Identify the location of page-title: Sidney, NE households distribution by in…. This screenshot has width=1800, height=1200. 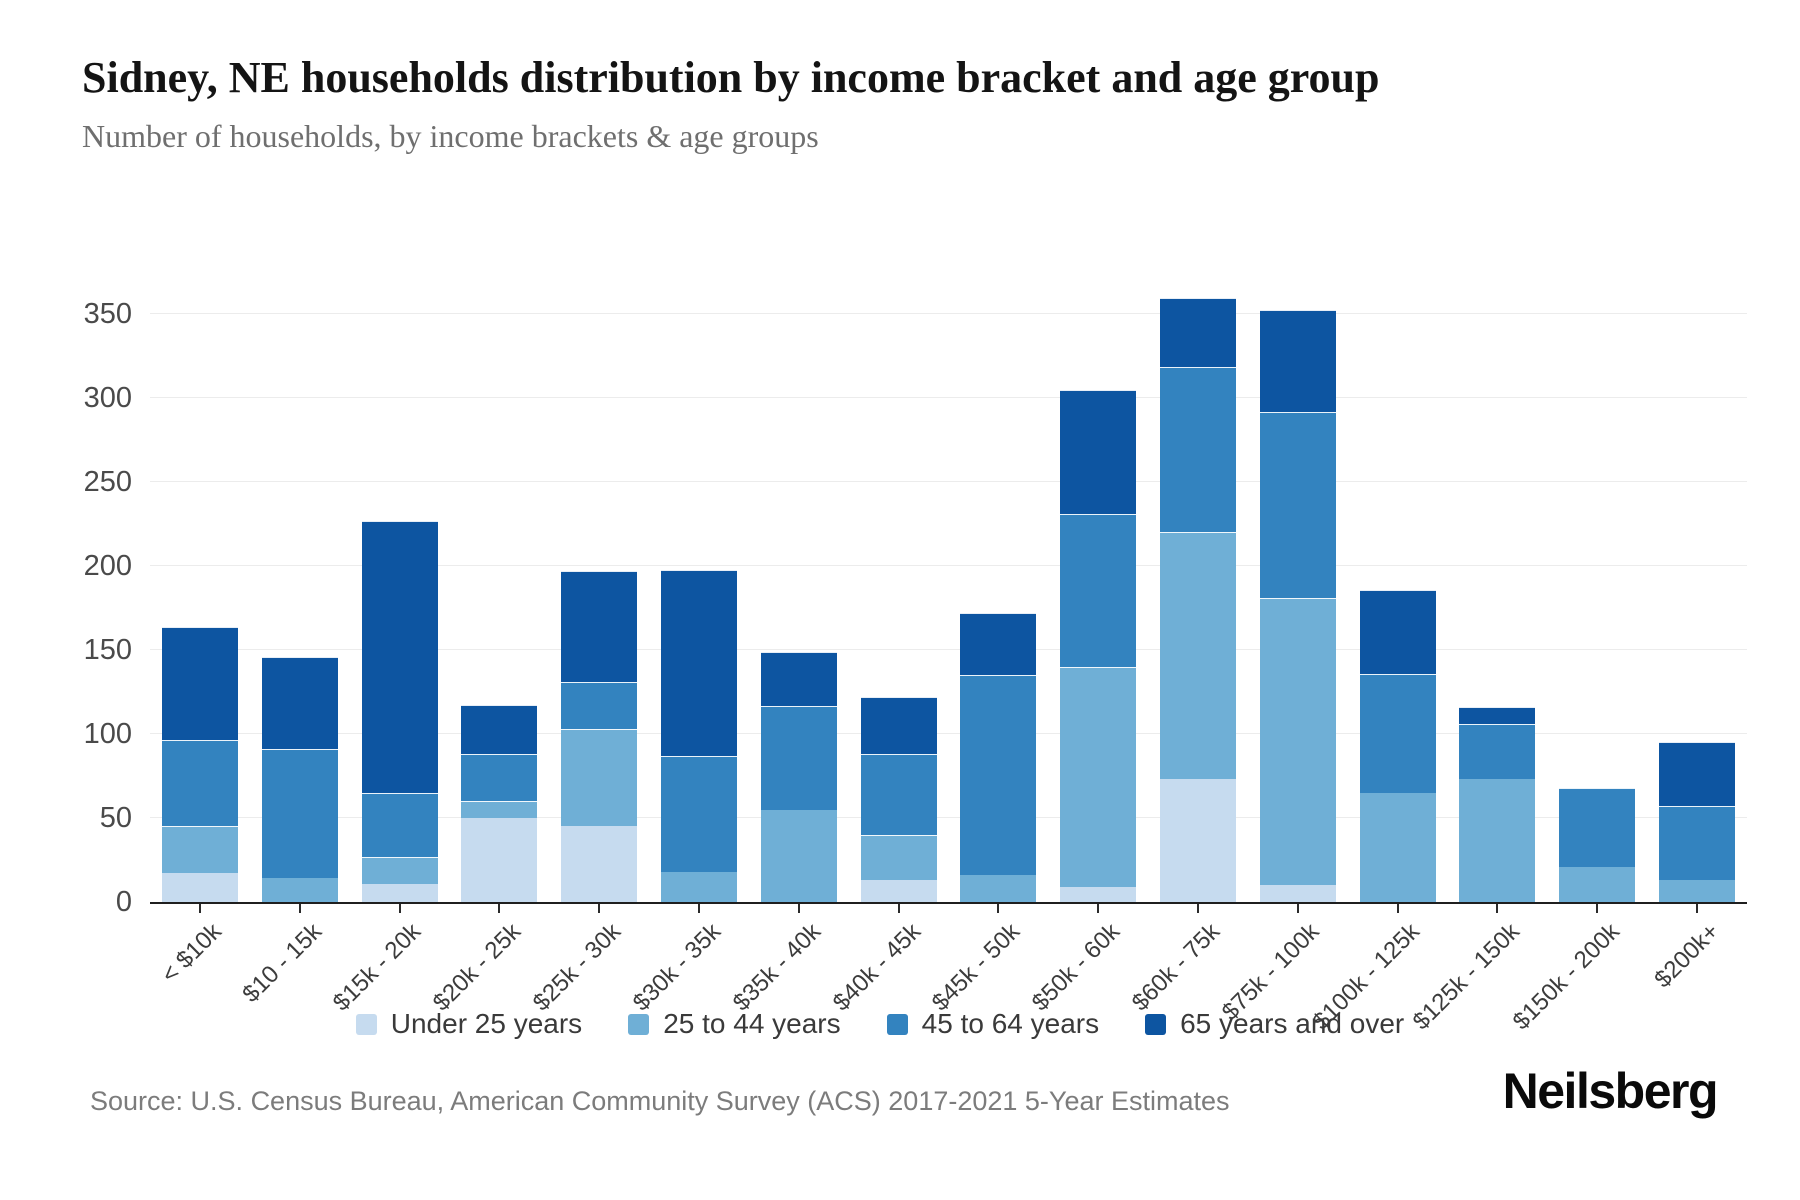
(731, 77).